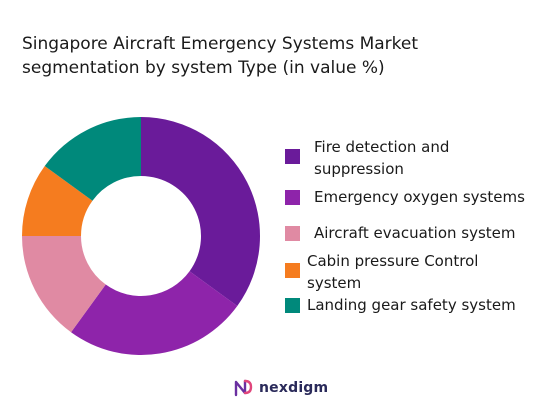 This screenshot has height=417, width=556. What do you see at coordinates (393, 272) in the screenshot?
I see `legend-label-cabin-pressure: Cabin pressure Control system` at bounding box center [393, 272].